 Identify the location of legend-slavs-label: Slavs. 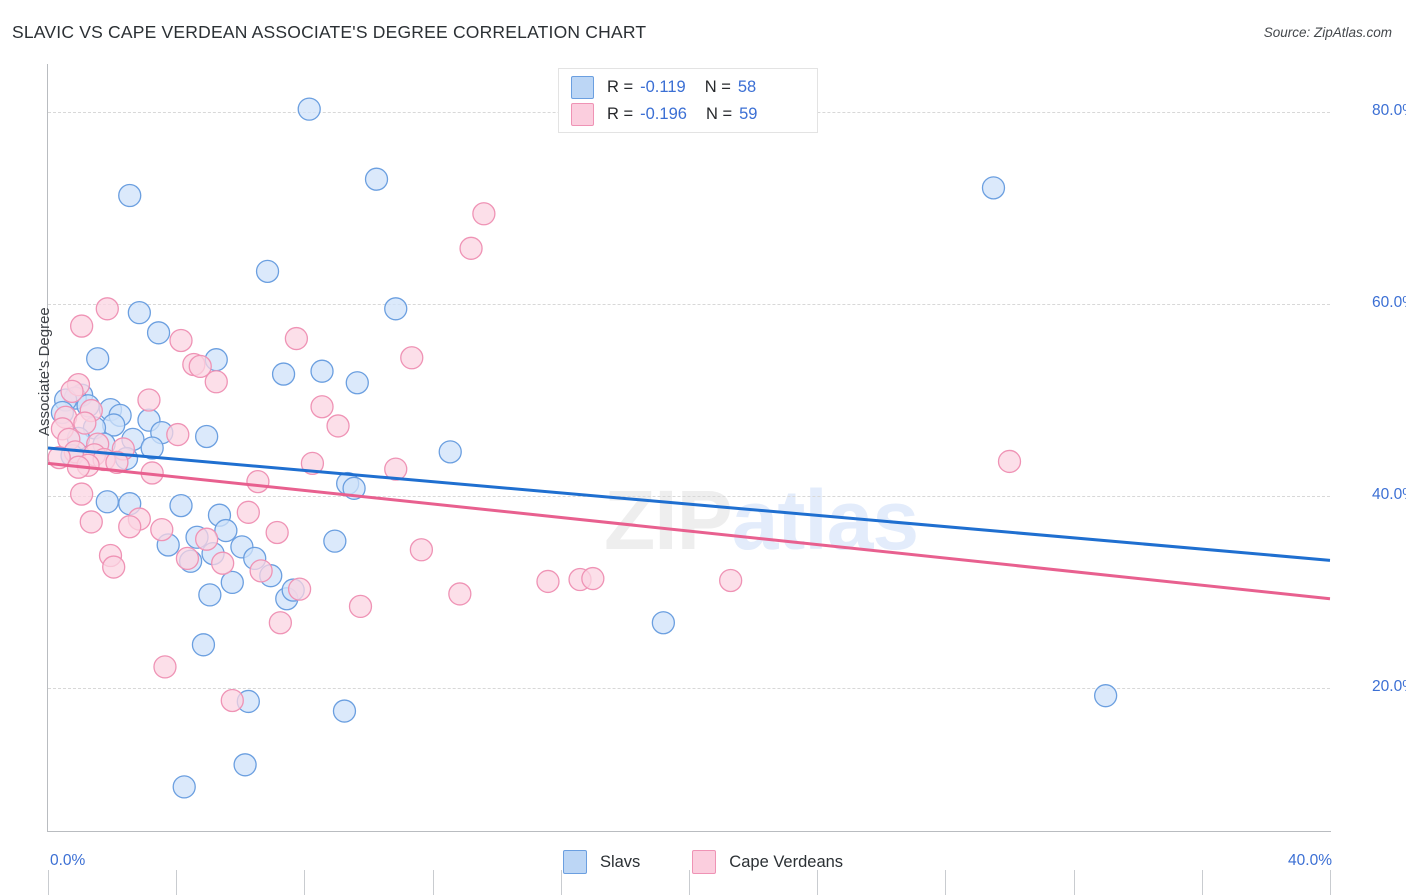
(620, 861).